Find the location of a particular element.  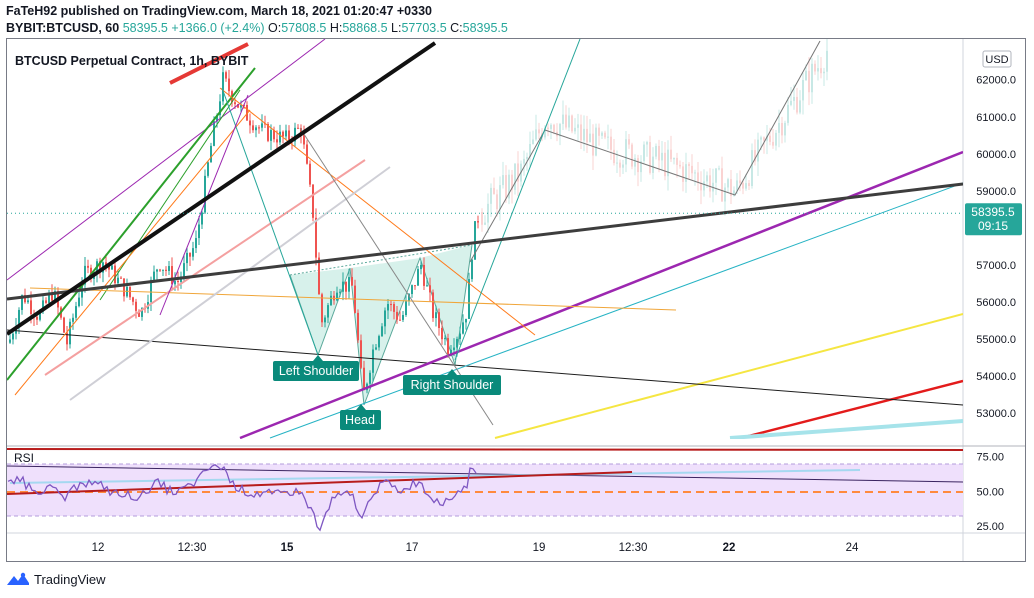

time-tick-label: 17 is located at coordinates (412, 548).